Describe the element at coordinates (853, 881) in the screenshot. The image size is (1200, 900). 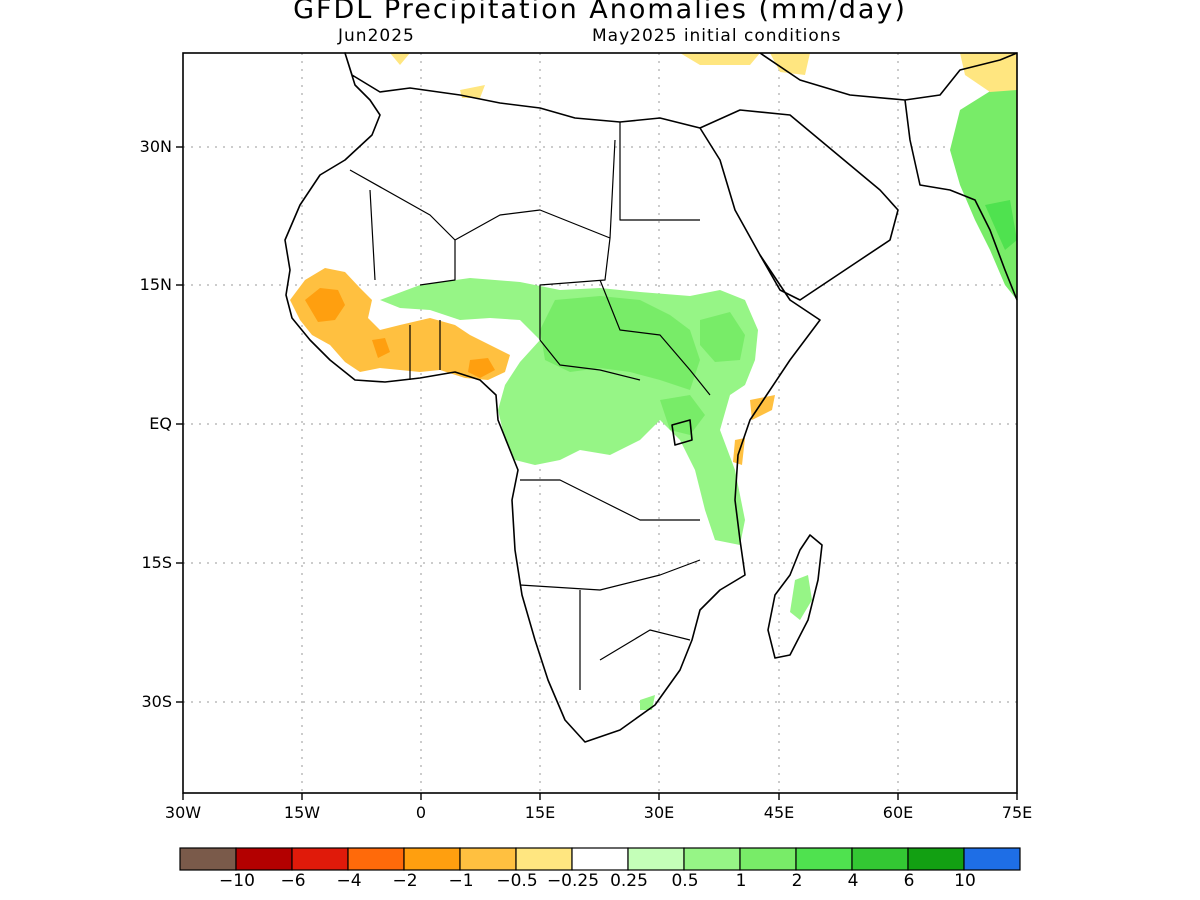
I see `colorbar-label: 4` at that location.